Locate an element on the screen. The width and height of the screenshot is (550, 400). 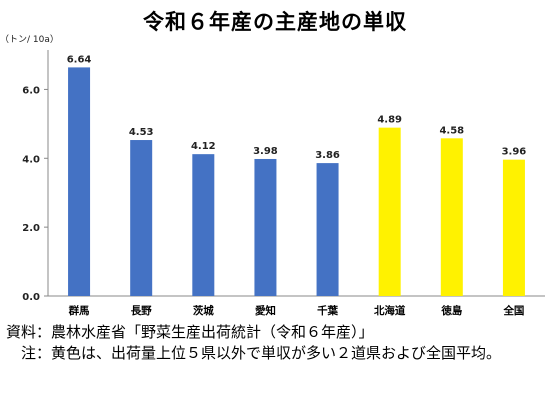
note-line: 注： 黄色は、出荷量上位５県以外で単収が多い２道県および全国平均。 is located at coordinates (276, 353).